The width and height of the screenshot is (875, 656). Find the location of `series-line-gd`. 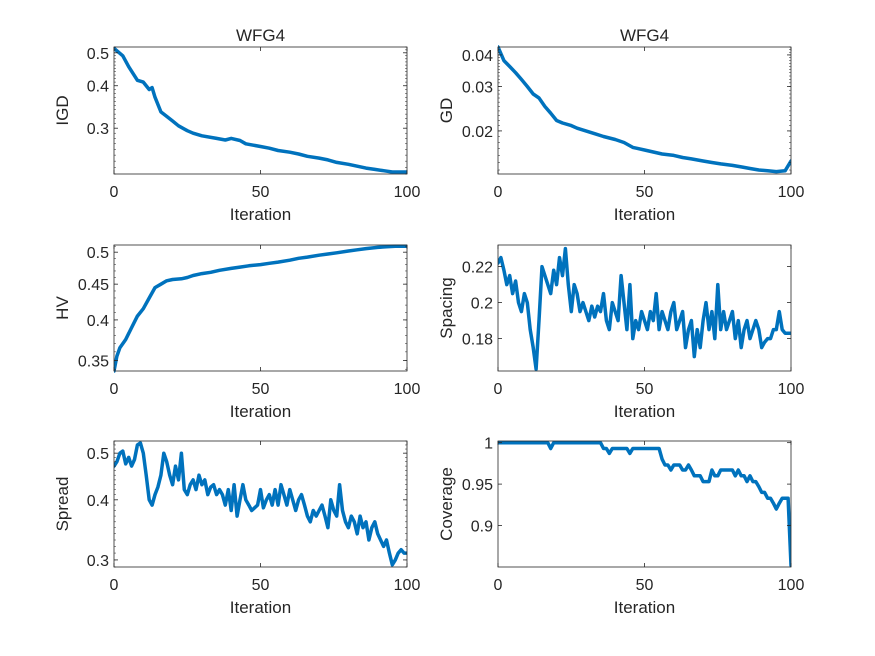

series-line-gd is located at coordinates (644, 109).